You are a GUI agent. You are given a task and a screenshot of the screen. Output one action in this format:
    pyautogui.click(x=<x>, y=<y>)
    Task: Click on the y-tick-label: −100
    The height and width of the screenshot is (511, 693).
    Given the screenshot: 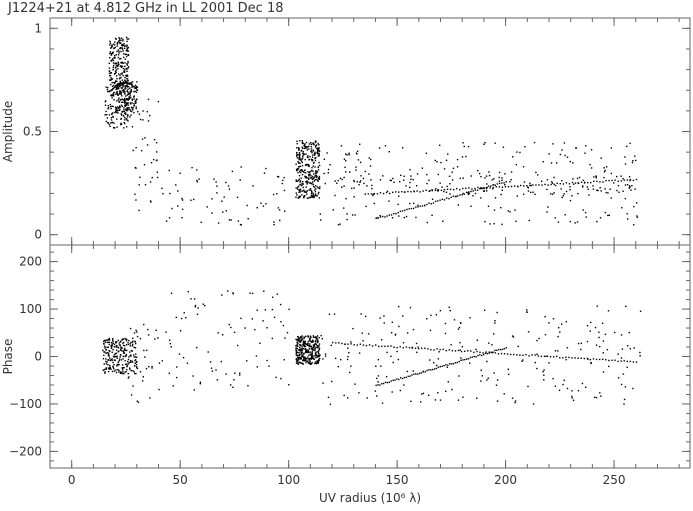 What is the action you would take?
    pyautogui.click(x=25, y=404)
    